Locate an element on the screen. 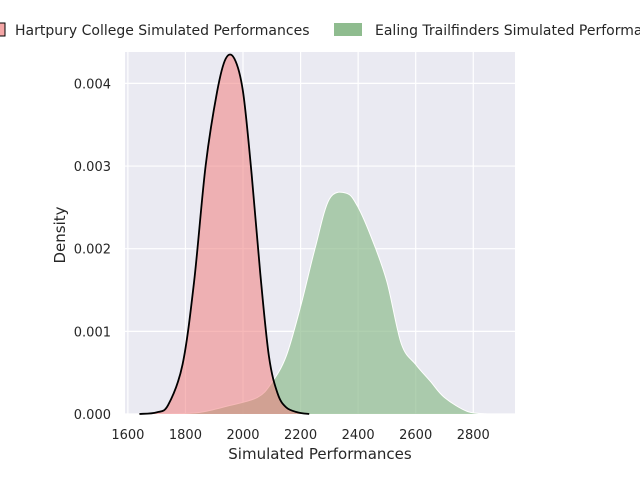 This screenshot has height=480, width=640. x-tick-label: 2600 is located at coordinates (415, 435).